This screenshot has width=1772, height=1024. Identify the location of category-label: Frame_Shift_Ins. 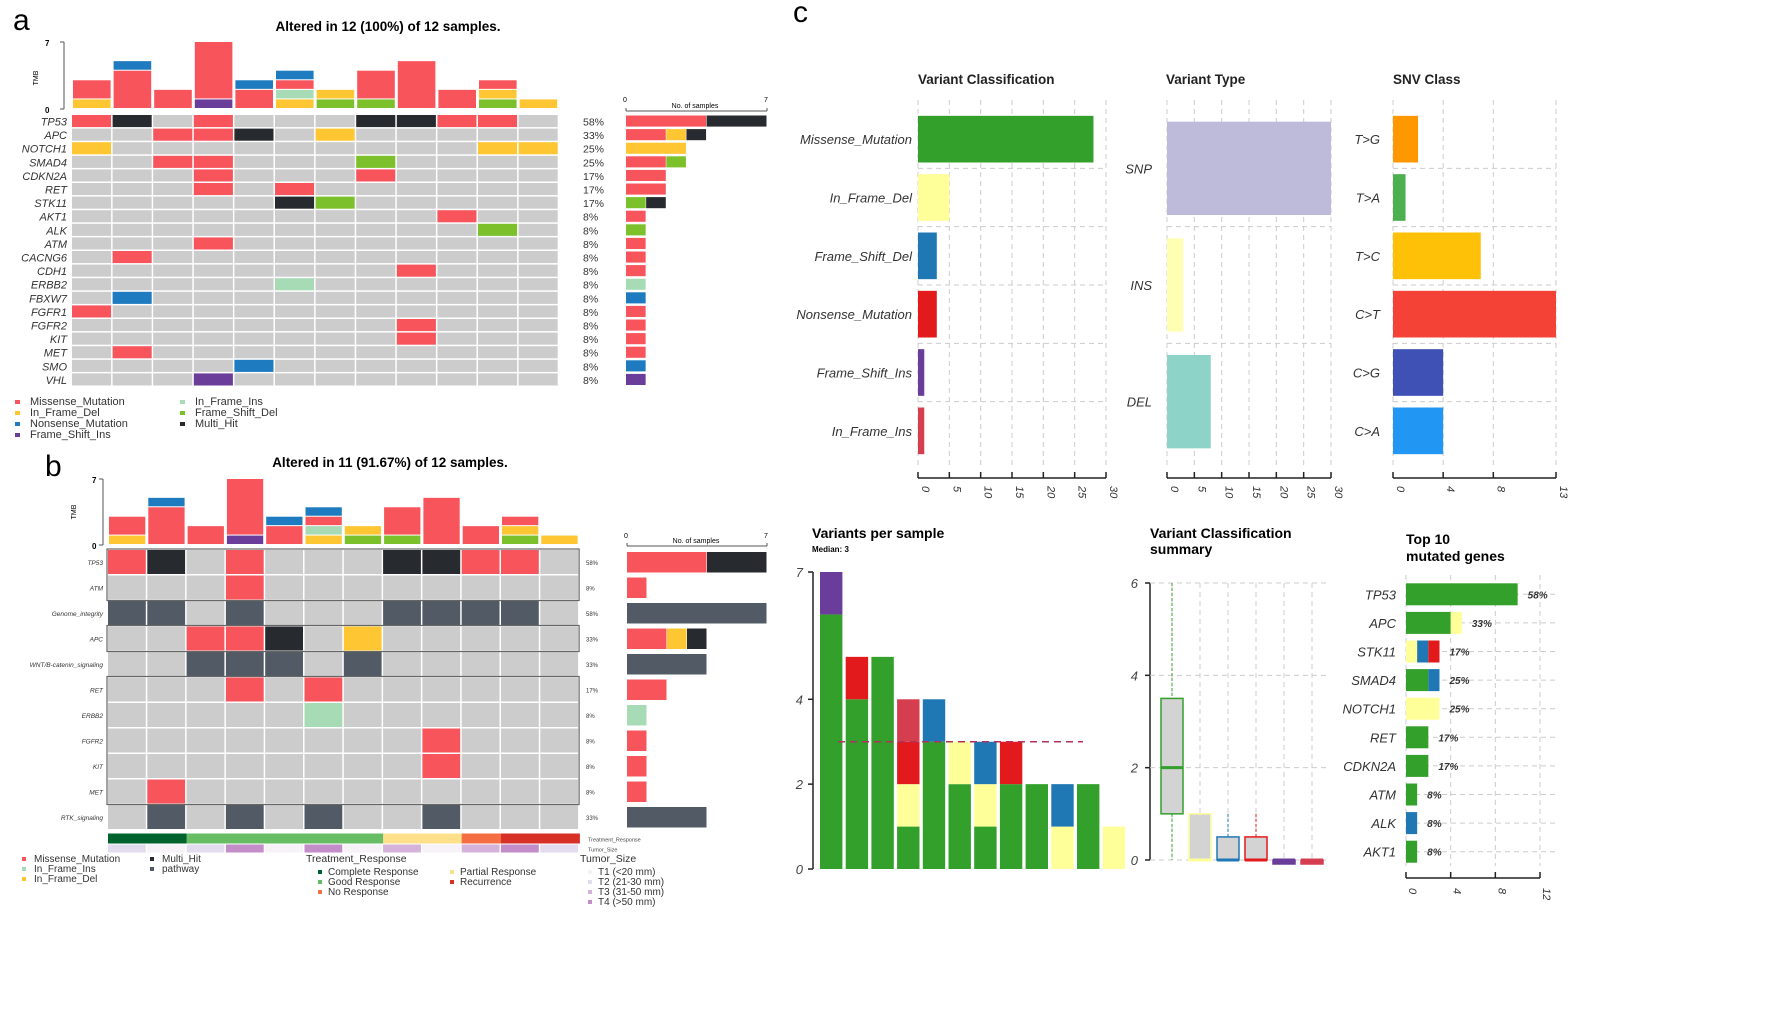
(865, 373).